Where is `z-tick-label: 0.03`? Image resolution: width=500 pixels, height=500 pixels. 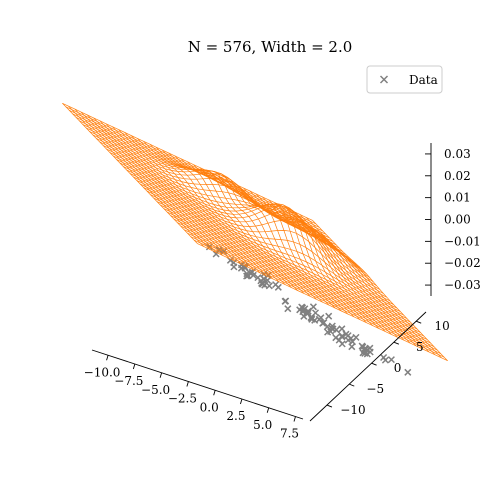
z-tick-label: 0.03 is located at coordinates (457, 154).